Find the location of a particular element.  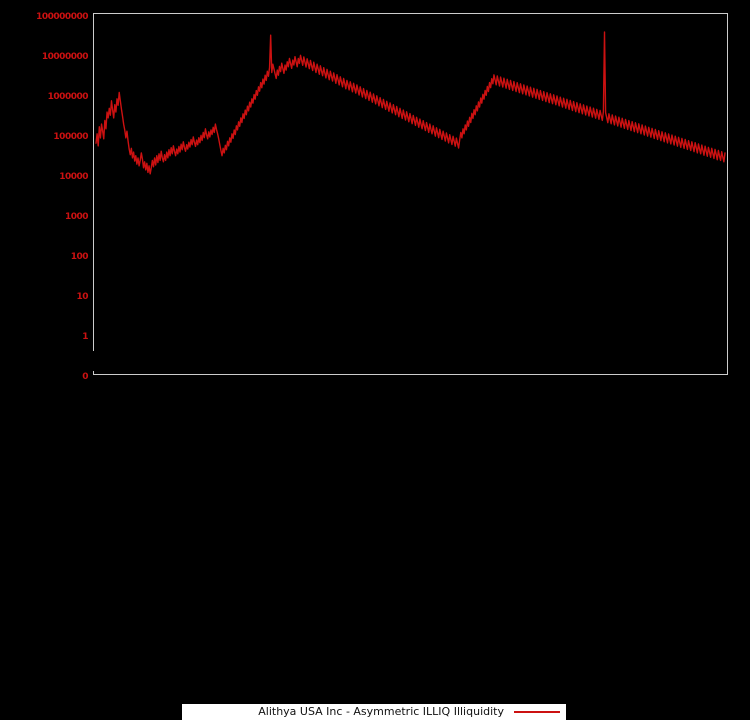

y-tick-label: 10000000 is located at coordinates (65, 57).